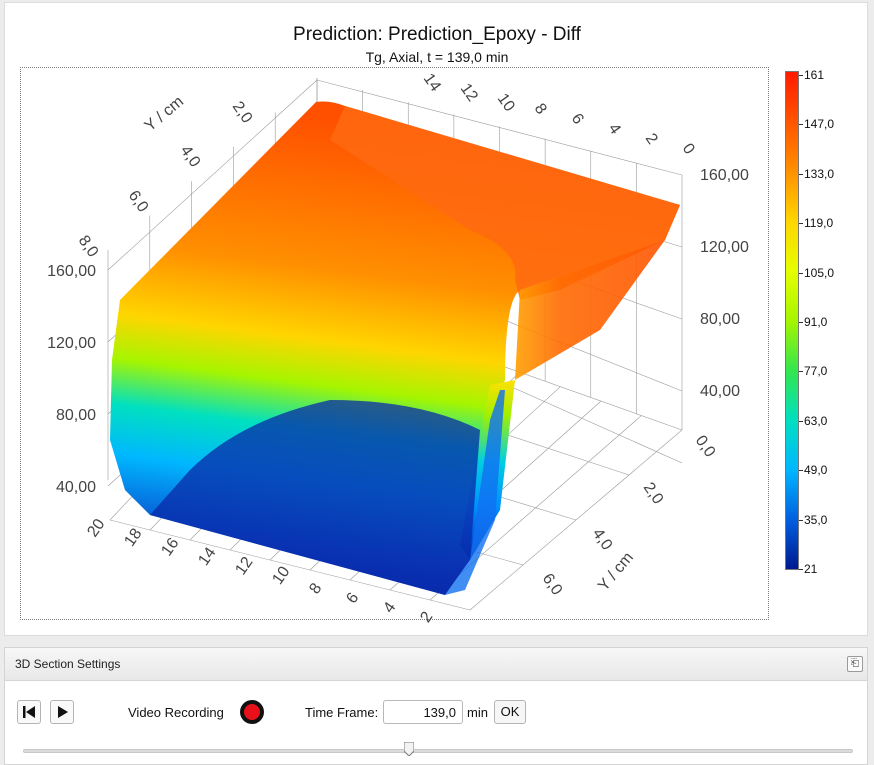 The height and width of the screenshot is (765, 874). Describe the element at coordinates (423, 712) in the screenshot. I see `time-frame-input` at that location.